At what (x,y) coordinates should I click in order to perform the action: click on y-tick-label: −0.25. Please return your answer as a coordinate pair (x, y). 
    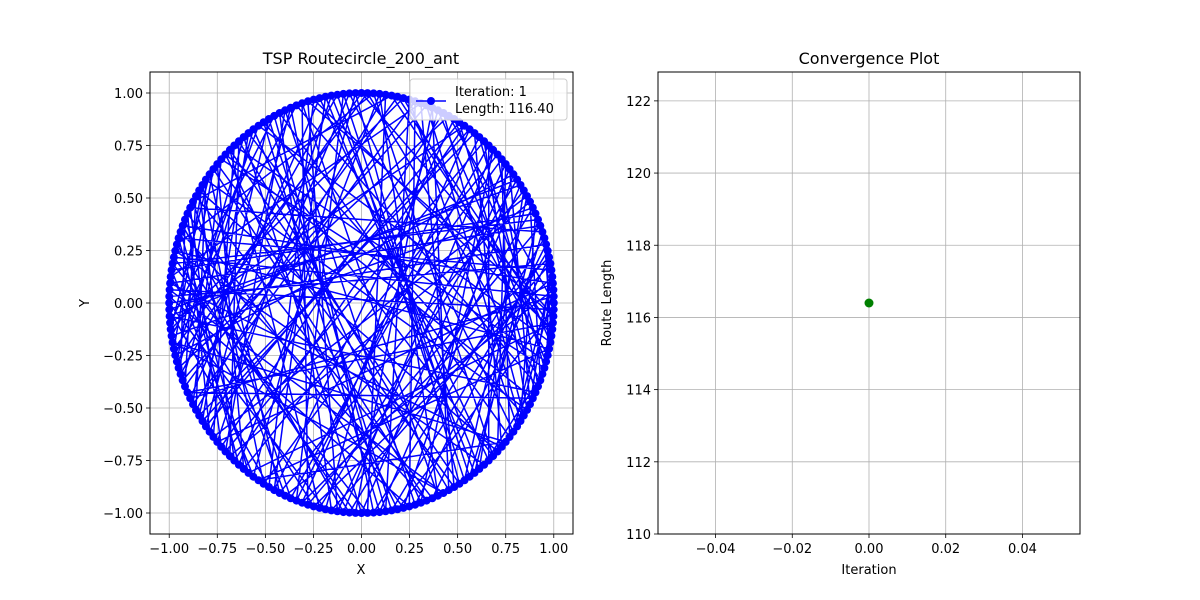
    Looking at the image, I should click on (123, 357).